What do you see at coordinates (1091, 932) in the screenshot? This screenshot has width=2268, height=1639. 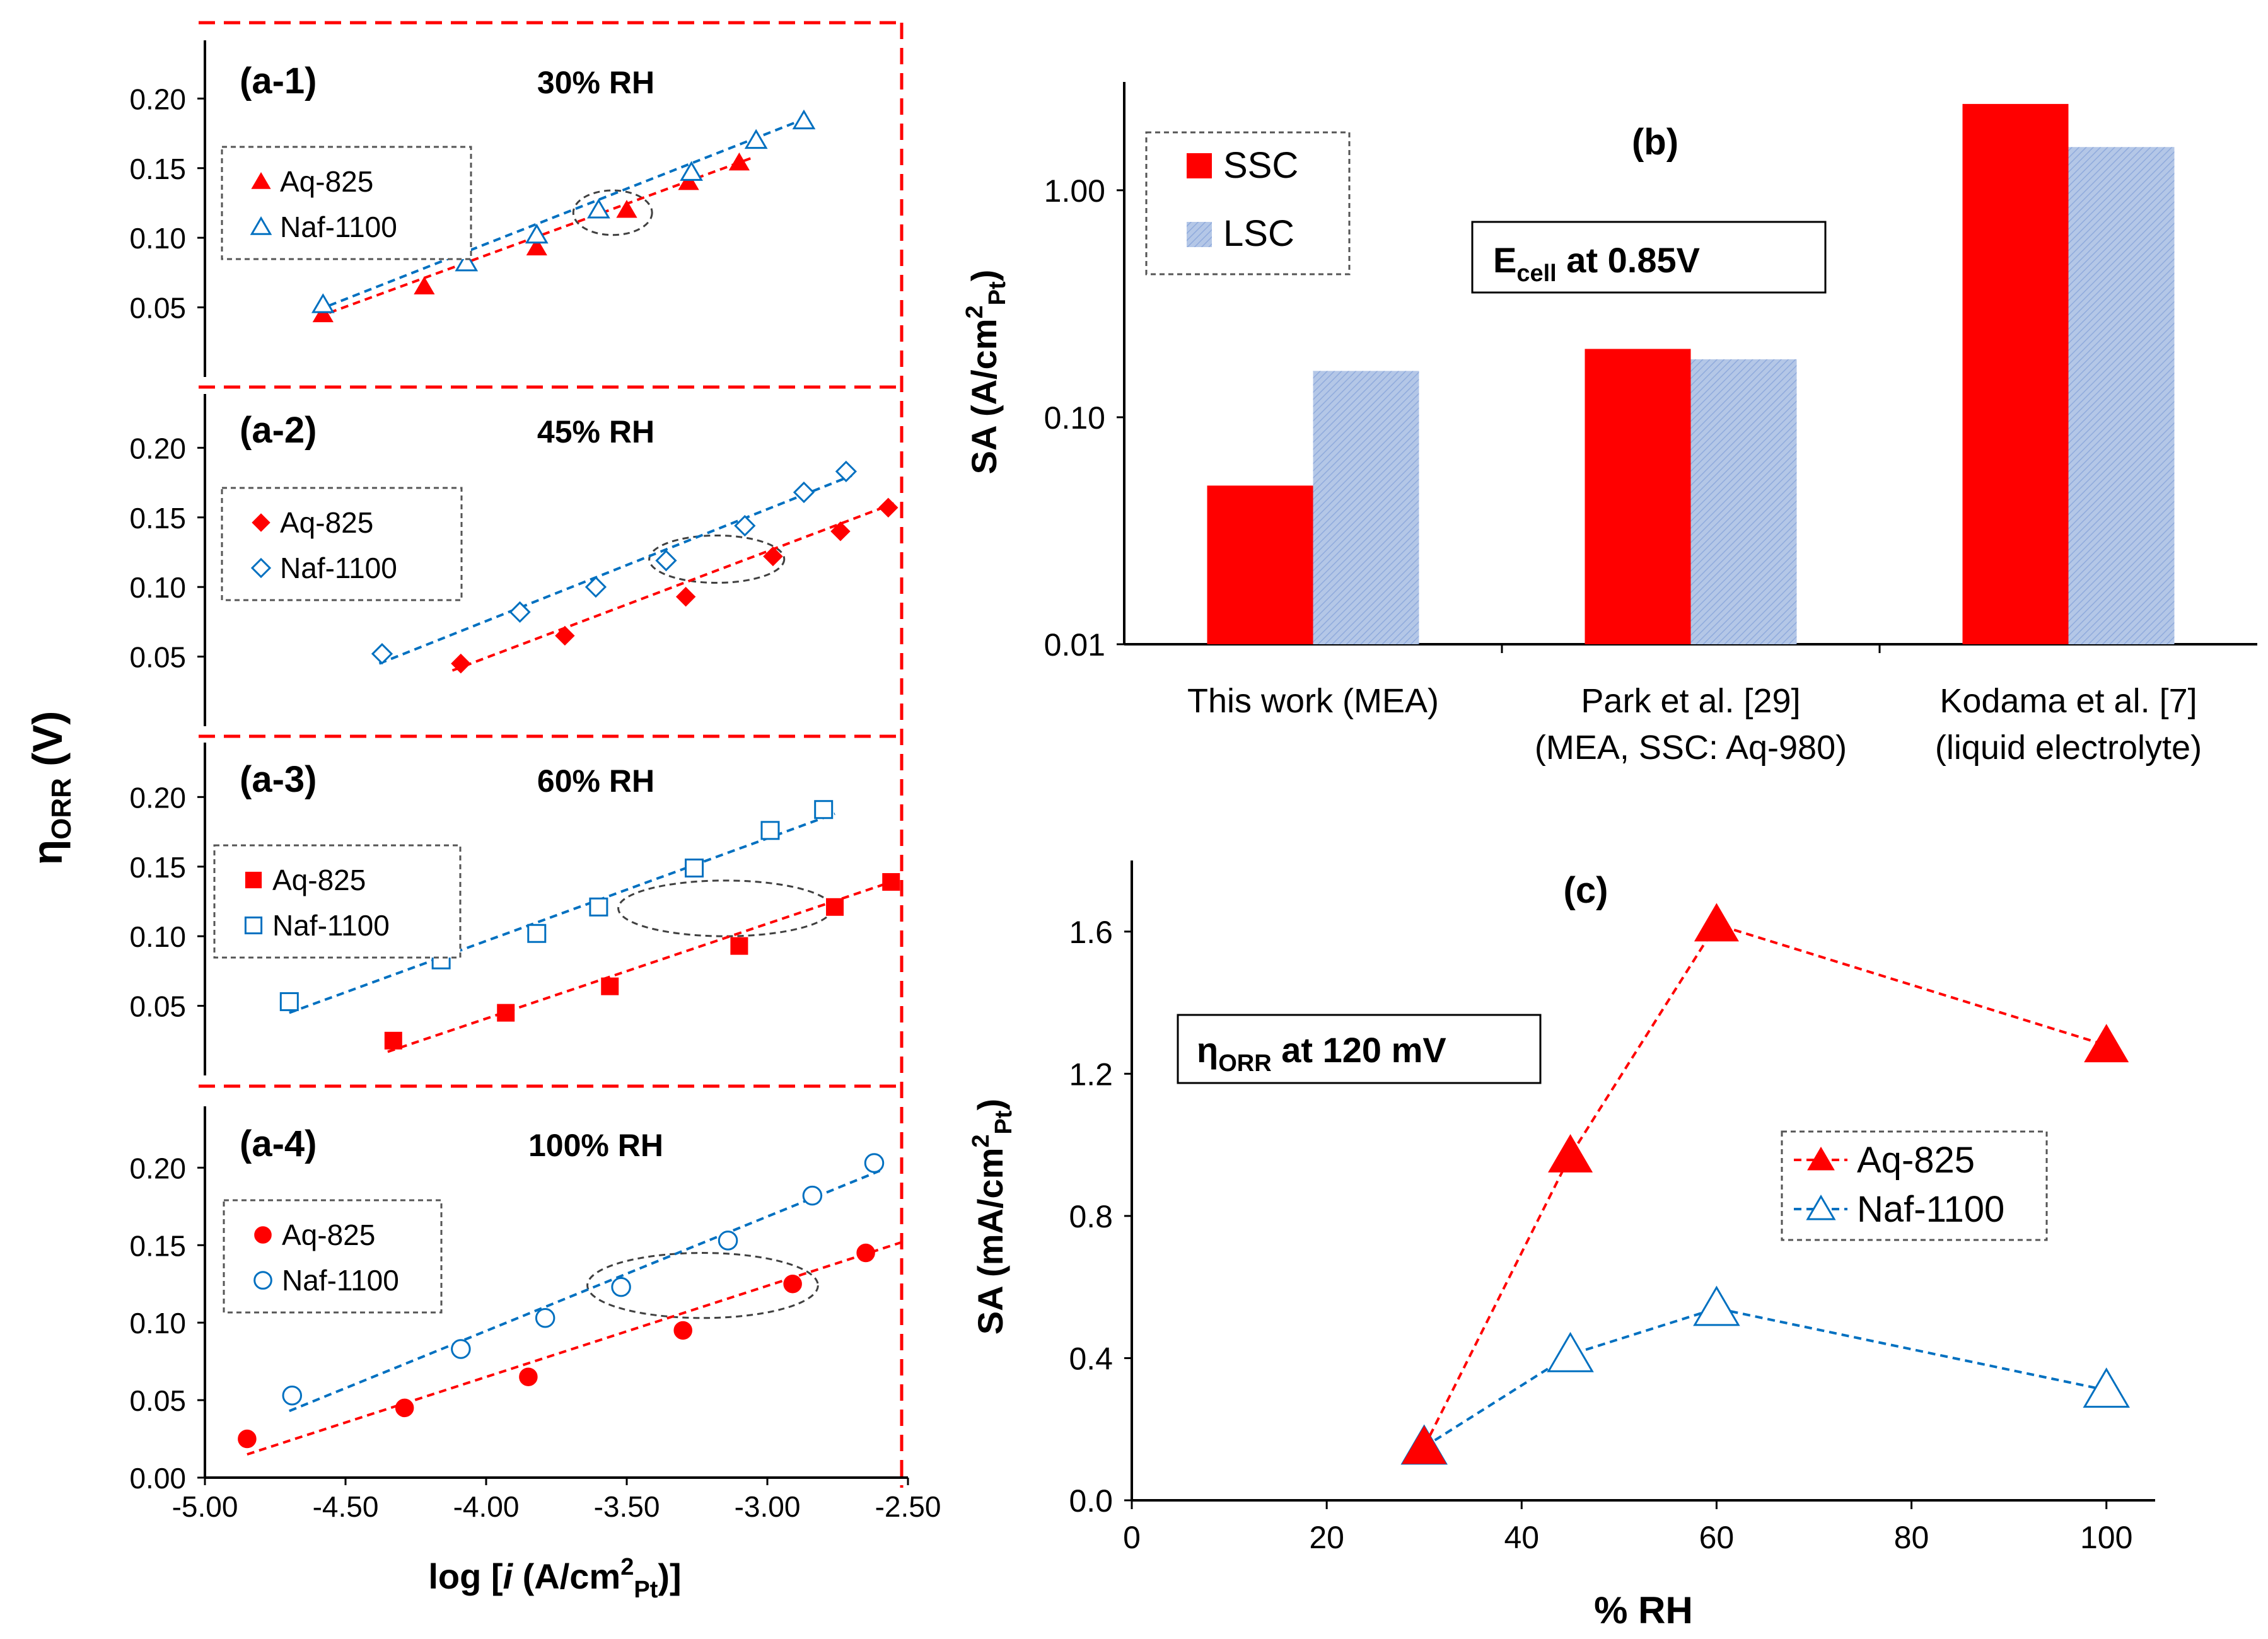 I see `c-y-tick-label: 1.6` at bounding box center [1091, 932].